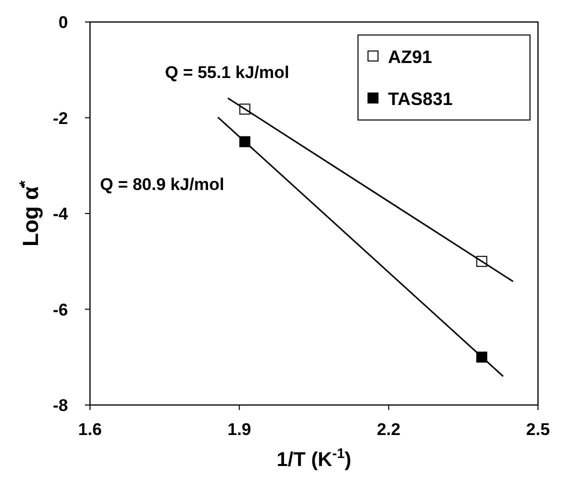 This screenshot has height=478, width=570. I want to click on y-tick-label: -8, so click(60, 405).